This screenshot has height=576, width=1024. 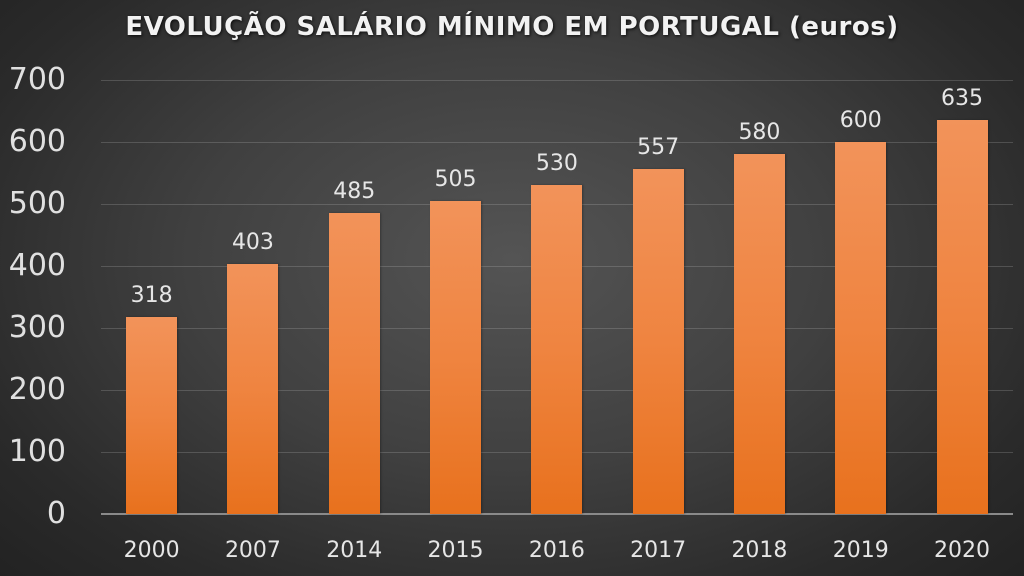 I want to click on x-tick-label: 2018, so click(x=759, y=550).